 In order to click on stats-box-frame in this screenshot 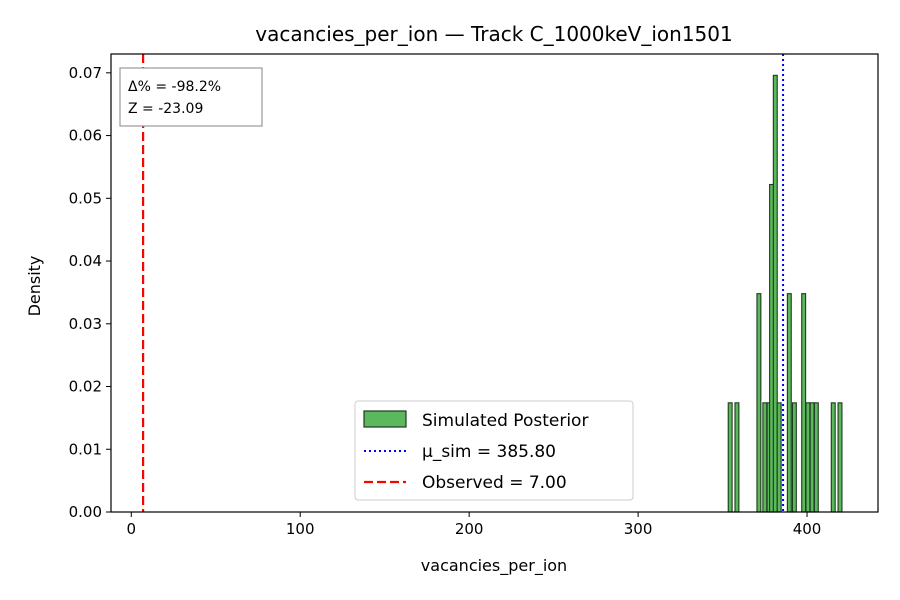, I will do `click(191, 97)`.